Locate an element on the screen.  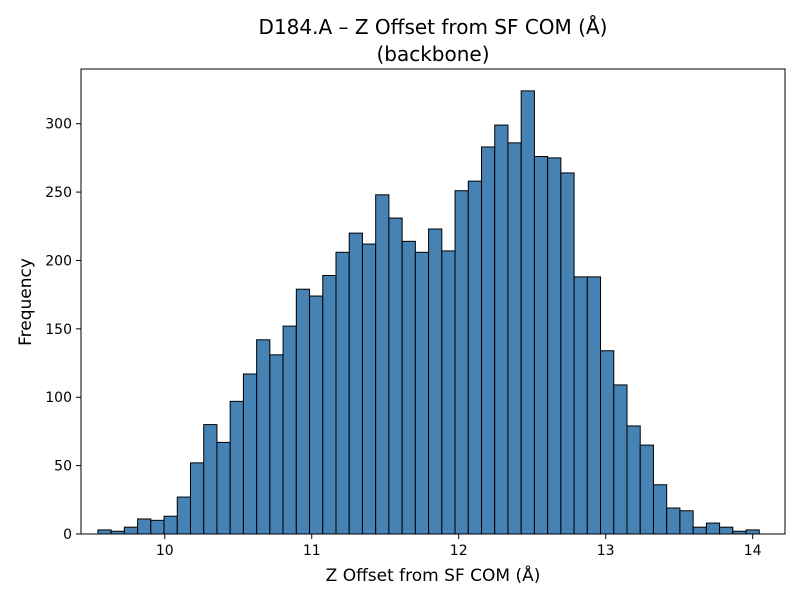
y-tick-label: 150 is located at coordinates (58, 330).